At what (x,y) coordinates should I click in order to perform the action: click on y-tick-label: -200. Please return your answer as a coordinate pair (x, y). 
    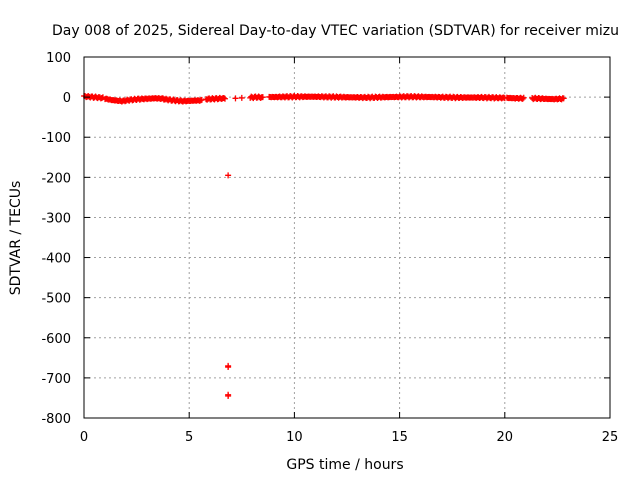
    Looking at the image, I should click on (56, 178).